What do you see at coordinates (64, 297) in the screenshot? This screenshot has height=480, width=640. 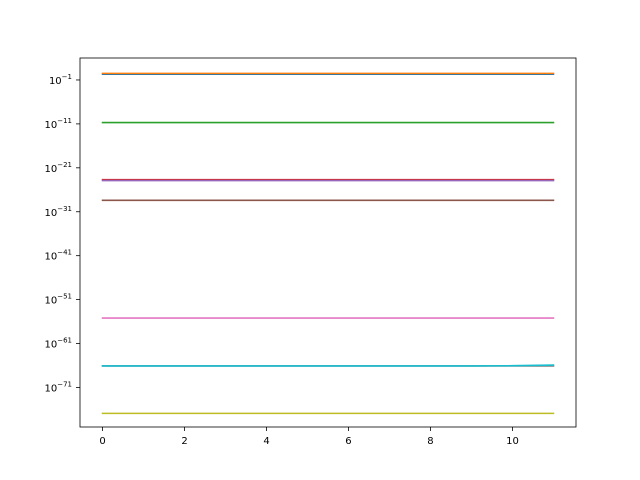 I see `y-tick-exponent: −51` at bounding box center [64, 297].